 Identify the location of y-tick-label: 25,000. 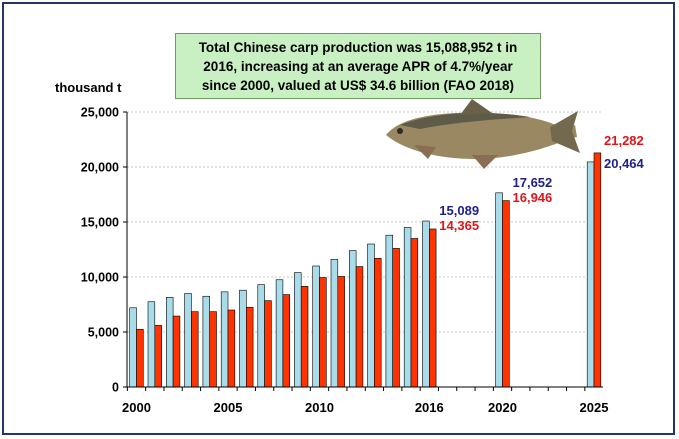
(100, 113).